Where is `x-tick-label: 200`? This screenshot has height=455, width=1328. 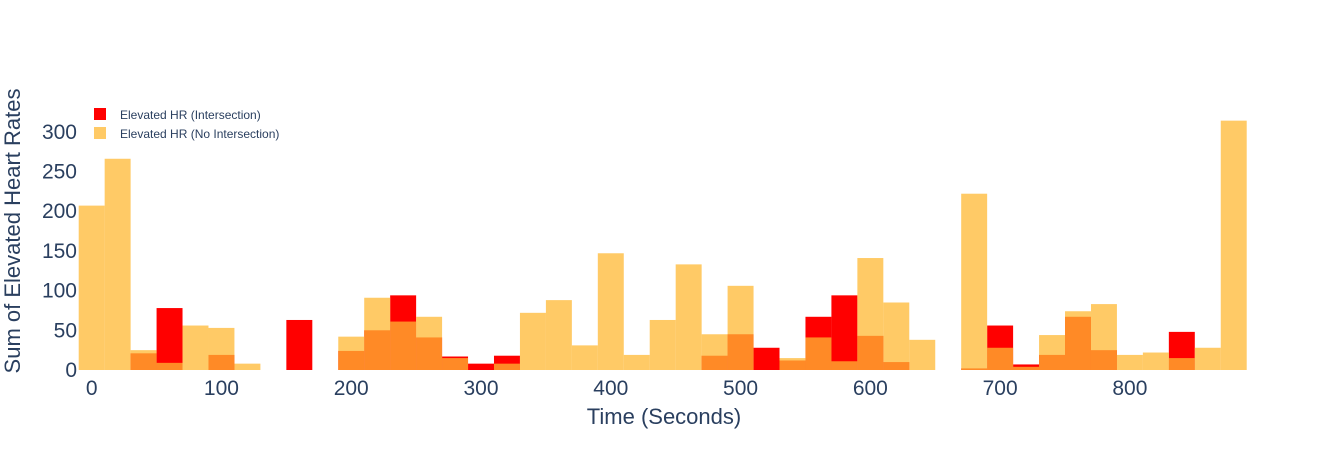
x-tick-label: 200 is located at coordinates (351, 388).